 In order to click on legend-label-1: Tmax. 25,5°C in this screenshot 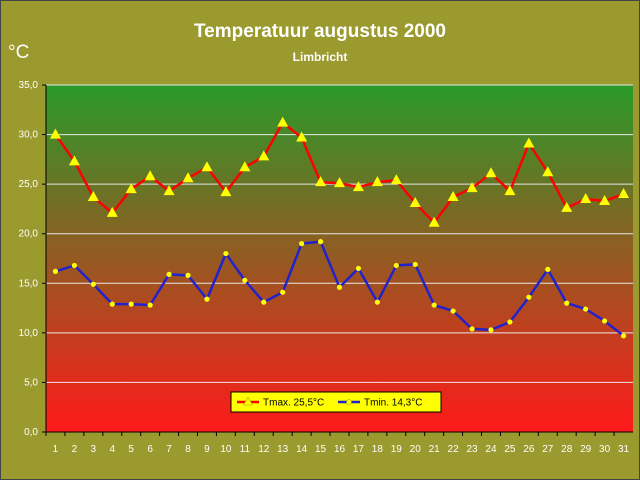, I will do `click(293, 403)`.